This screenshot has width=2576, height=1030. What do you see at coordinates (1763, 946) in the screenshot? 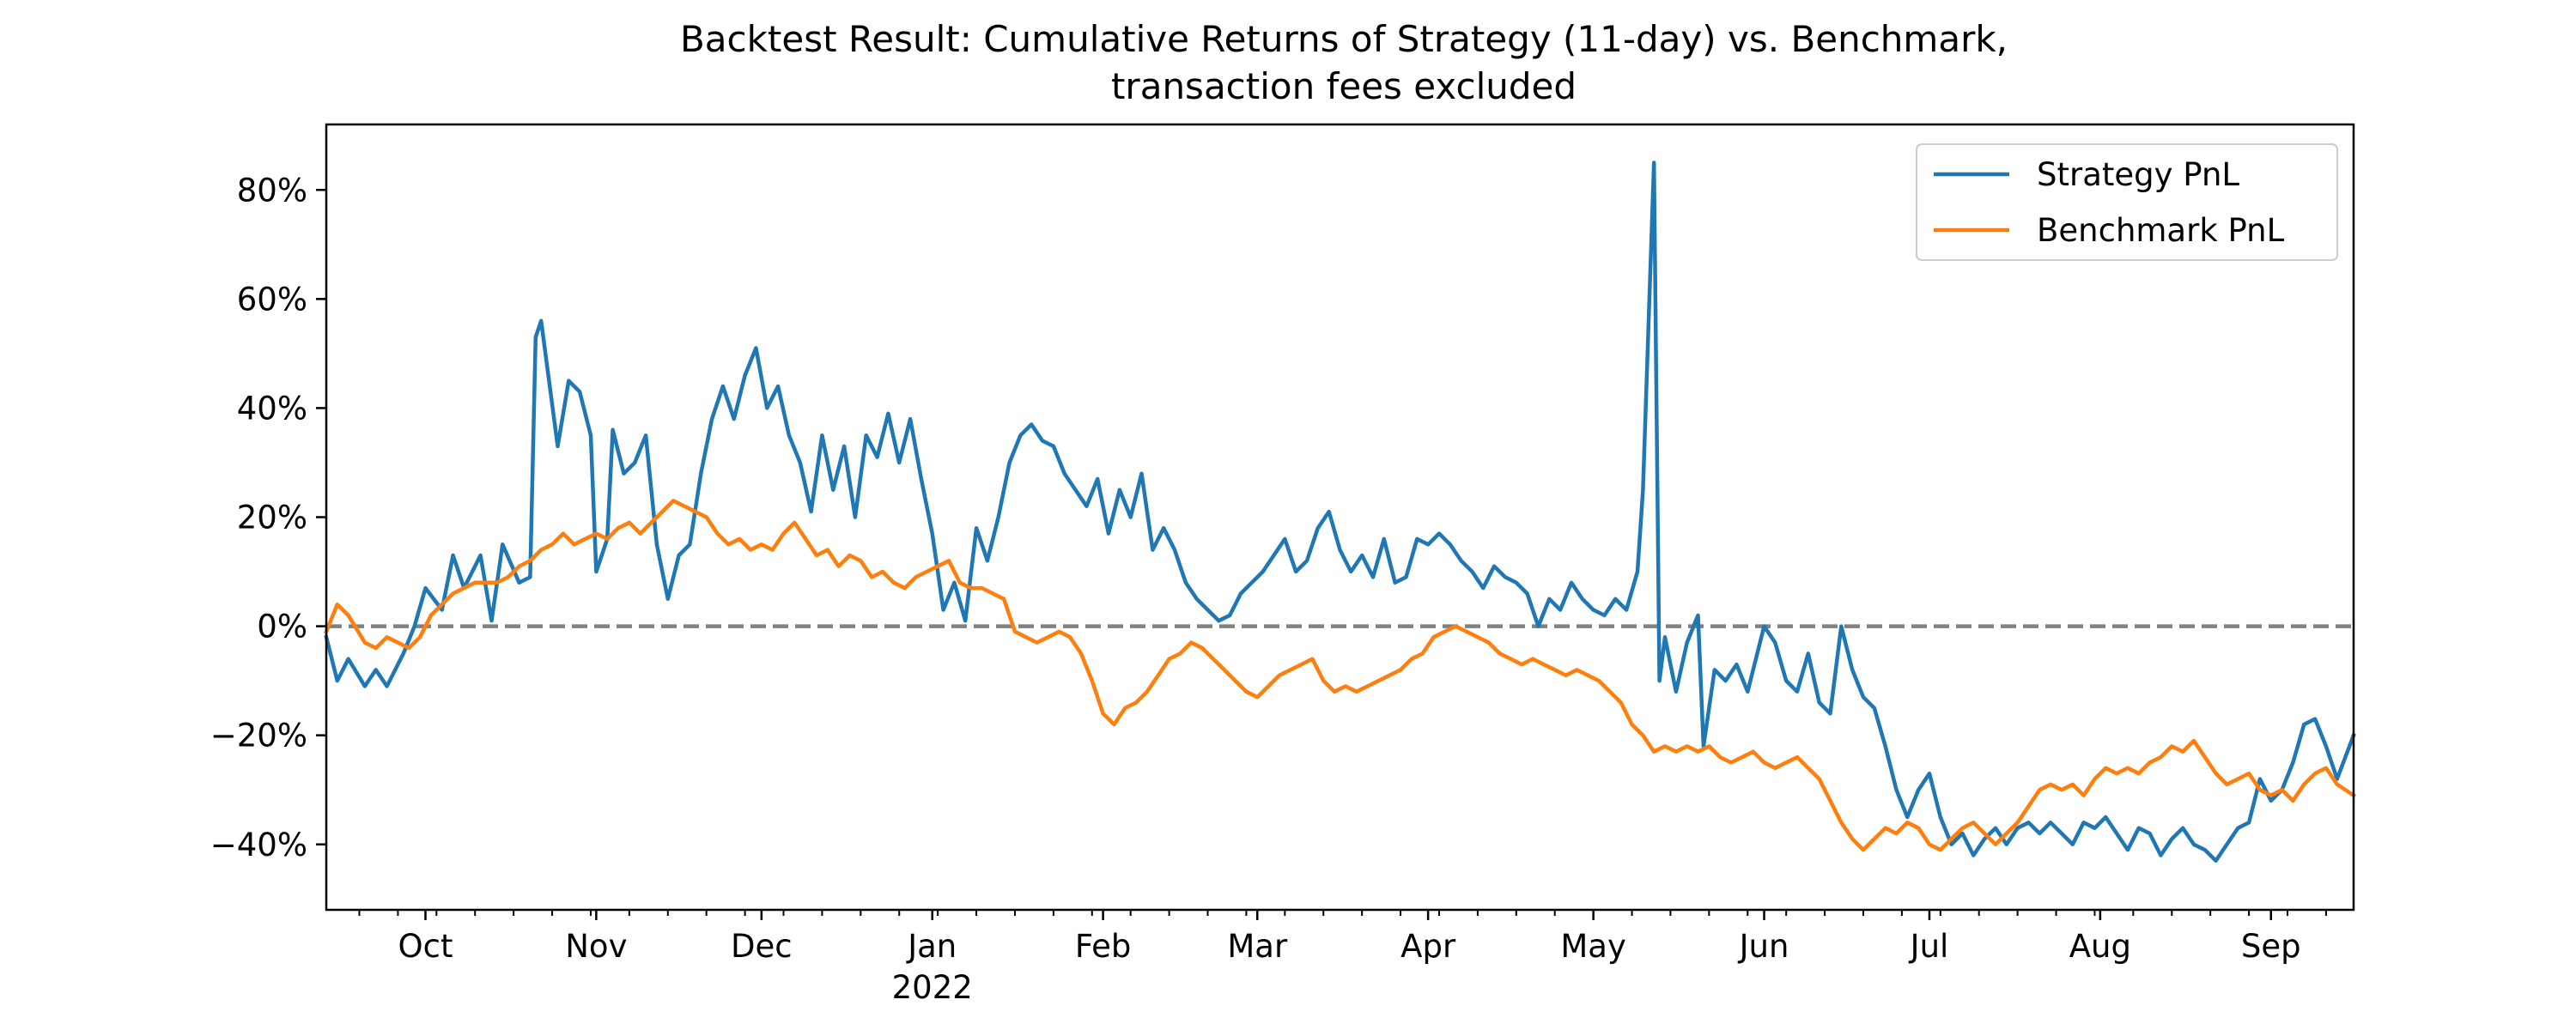
I see `x-tick-label: Jun` at bounding box center [1763, 946].